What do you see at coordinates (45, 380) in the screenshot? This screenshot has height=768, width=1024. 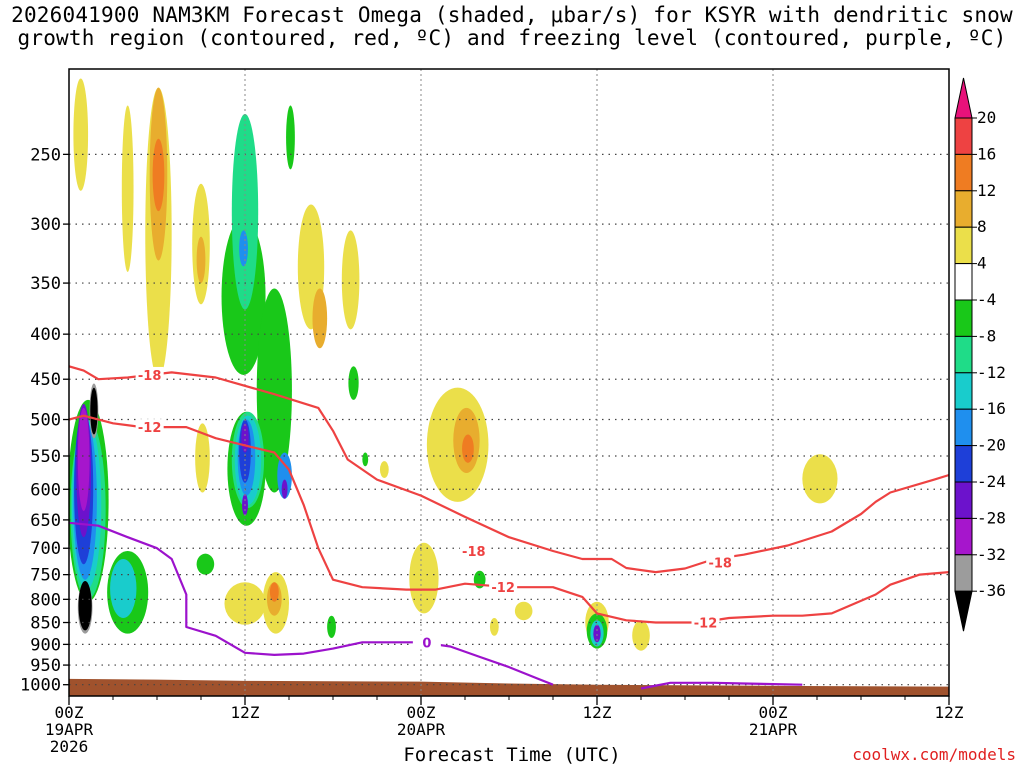 I see `y-tick-label-450: 450` at bounding box center [45, 380].